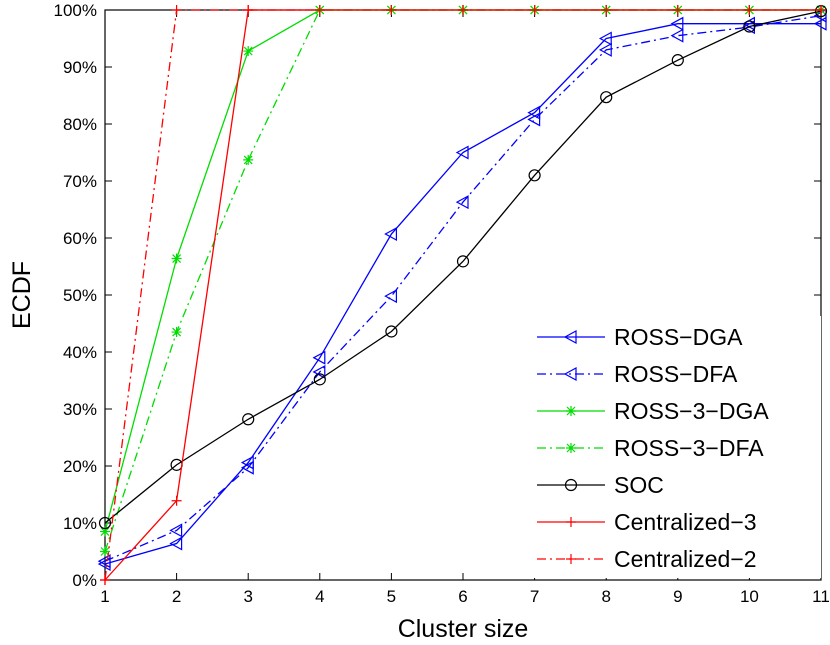 The image size is (830, 645). What do you see at coordinates (685, 522) in the screenshot?
I see `legend-label: Centralized−3` at bounding box center [685, 522].